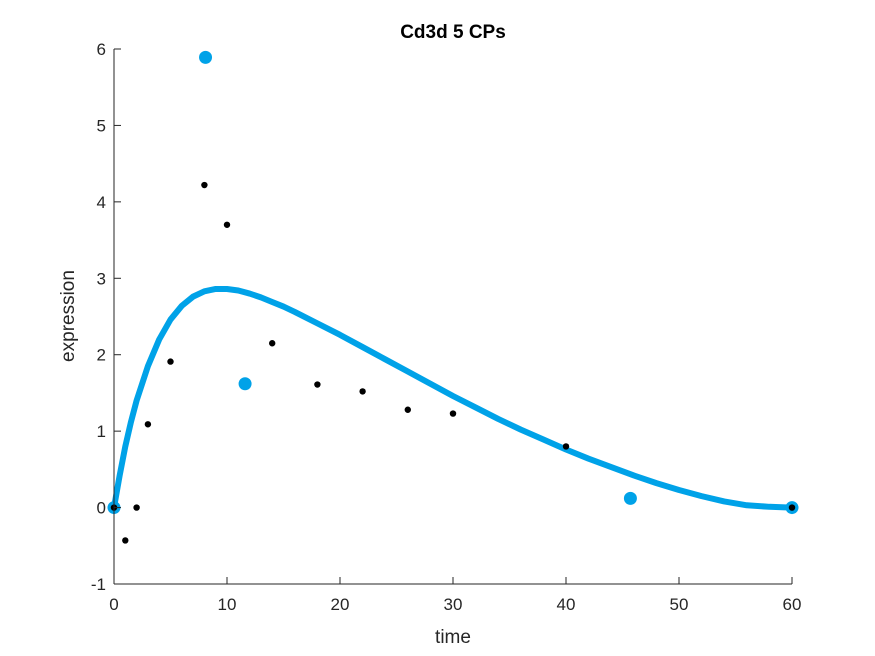 Image resolution: width=875 pixels, height=656 pixels. I want to click on x-tick-label: 0, so click(113, 604).